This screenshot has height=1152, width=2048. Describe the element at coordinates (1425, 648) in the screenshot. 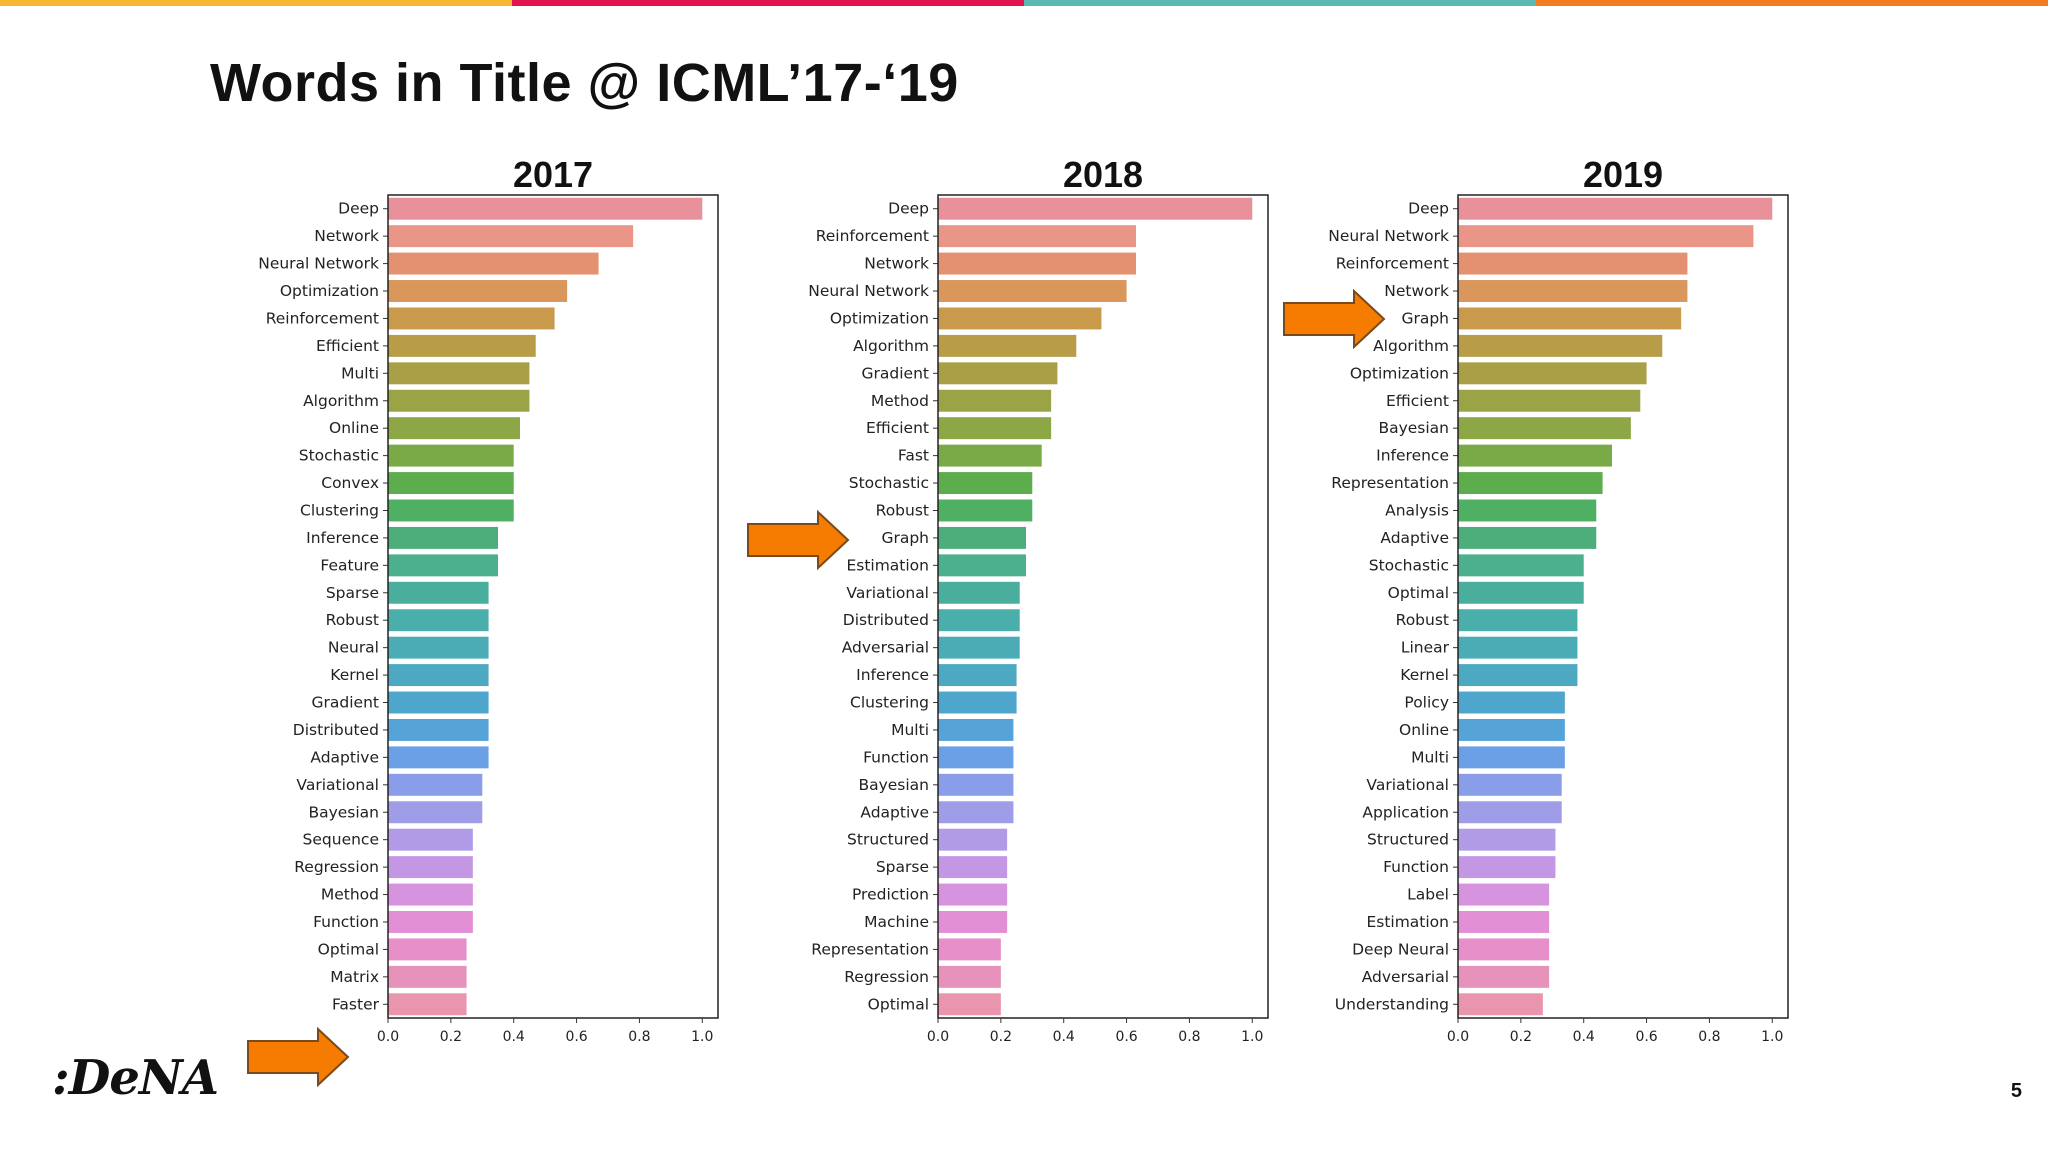

I see `category-label: Linear` at that location.